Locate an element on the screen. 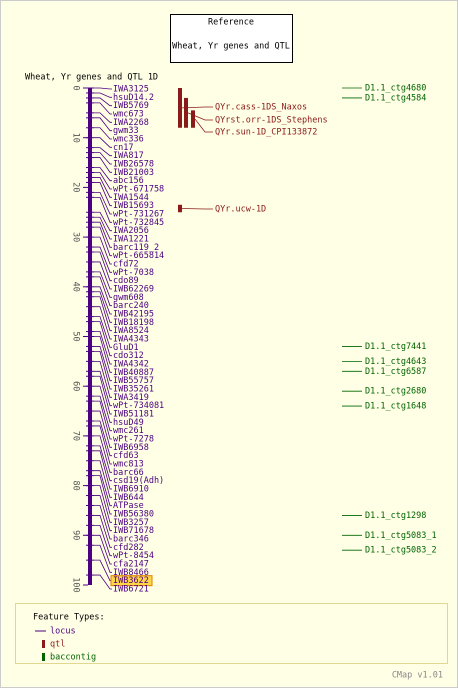  map-title: Wheat, Yr genes and QTL 1D is located at coordinates (91, 78).